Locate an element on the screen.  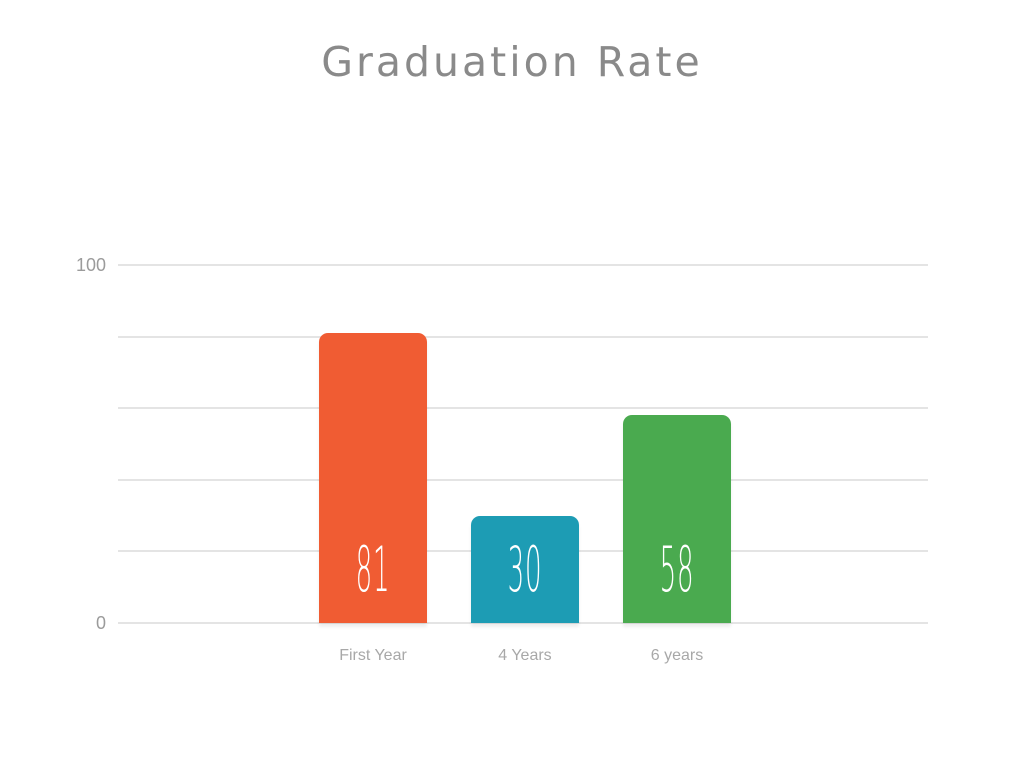
y-tick-label-0: 0 is located at coordinates (100, 623).